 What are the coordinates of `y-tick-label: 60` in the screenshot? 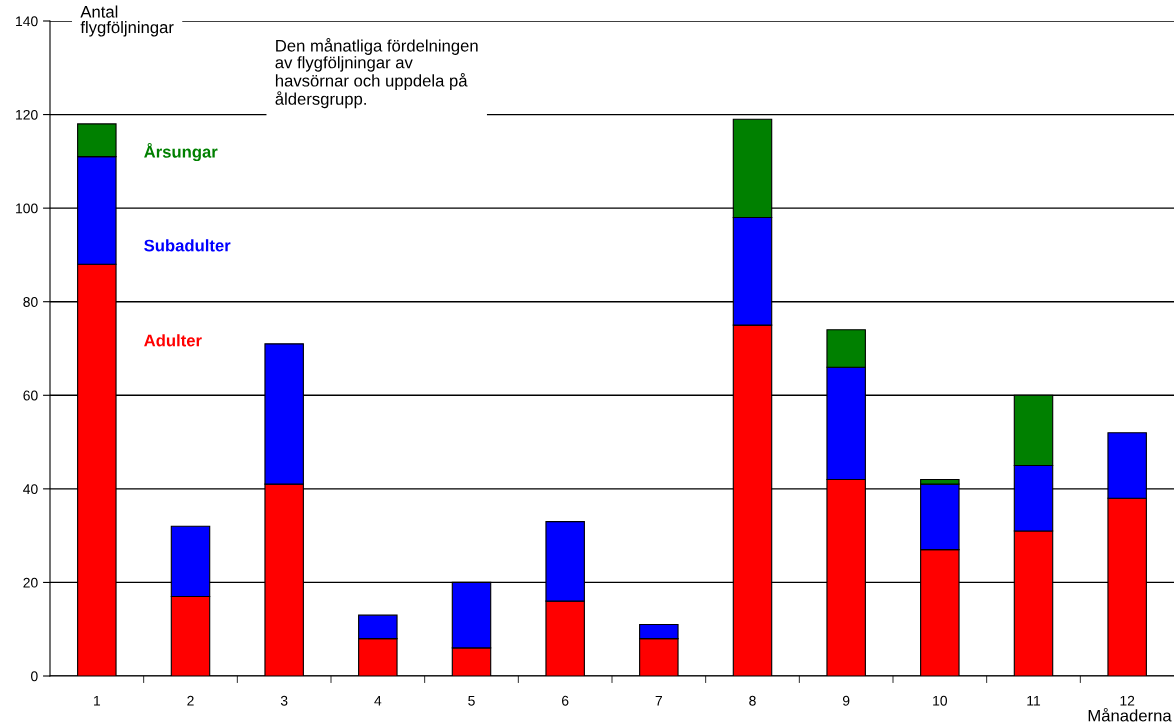 It's located at (30, 395).